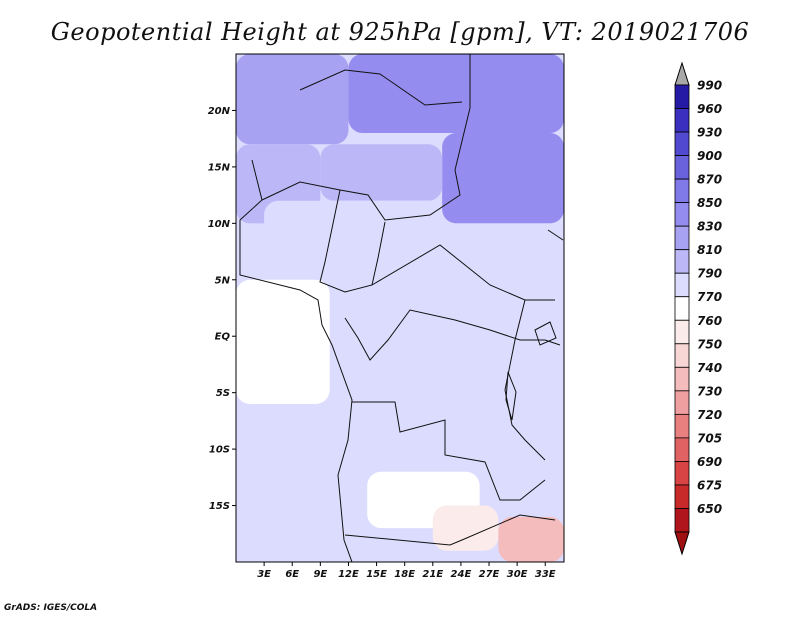 The height and width of the screenshot is (618, 800). What do you see at coordinates (709, 133) in the screenshot?
I see `colorbar-label-16: 930` at bounding box center [709, 133].